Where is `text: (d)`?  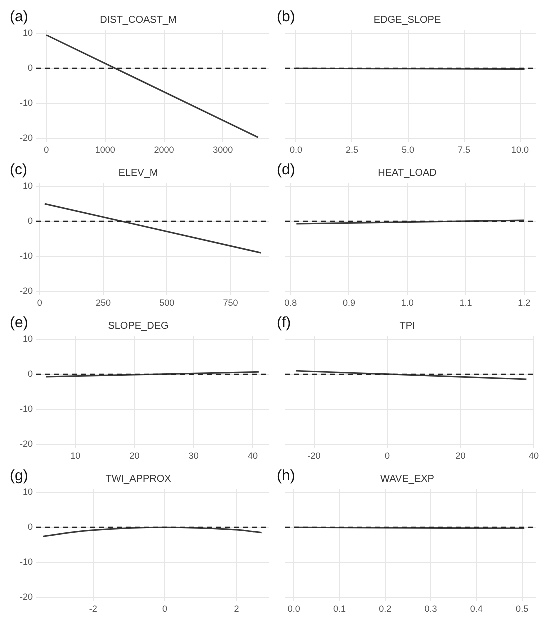 text: (d) is located at coordinates (286, 170).